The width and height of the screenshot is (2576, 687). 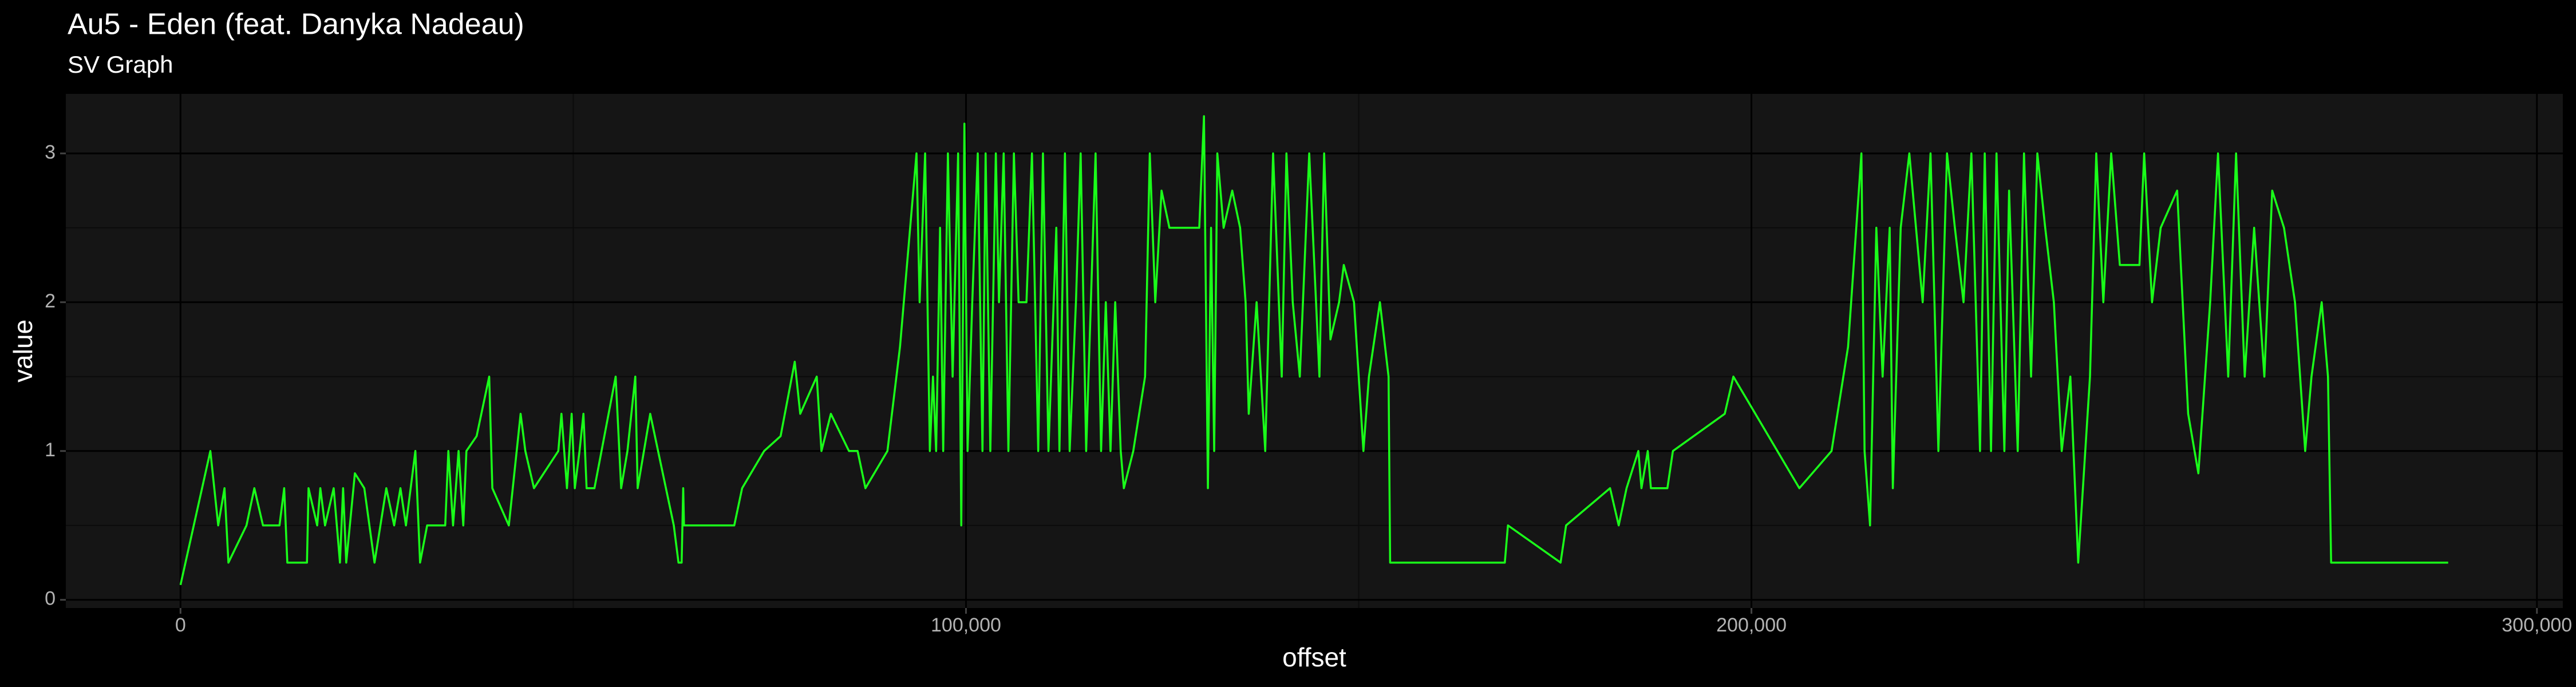 I want to click on y-tick-label: 3, so click(x=50, y=152).